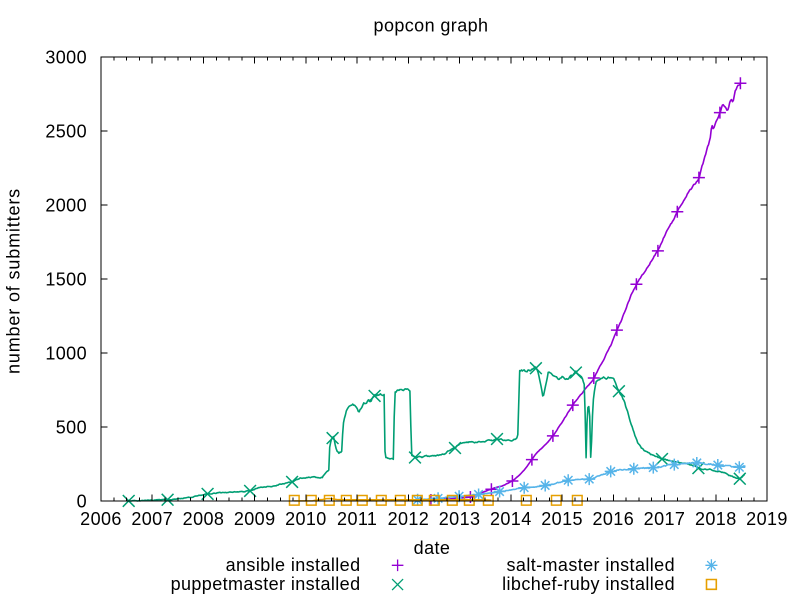 The width and height of the screenshot is (800, 605). Describe the element at coordinates (204, 519) in the screenshot. I see `svg-text: 2008` at that location.